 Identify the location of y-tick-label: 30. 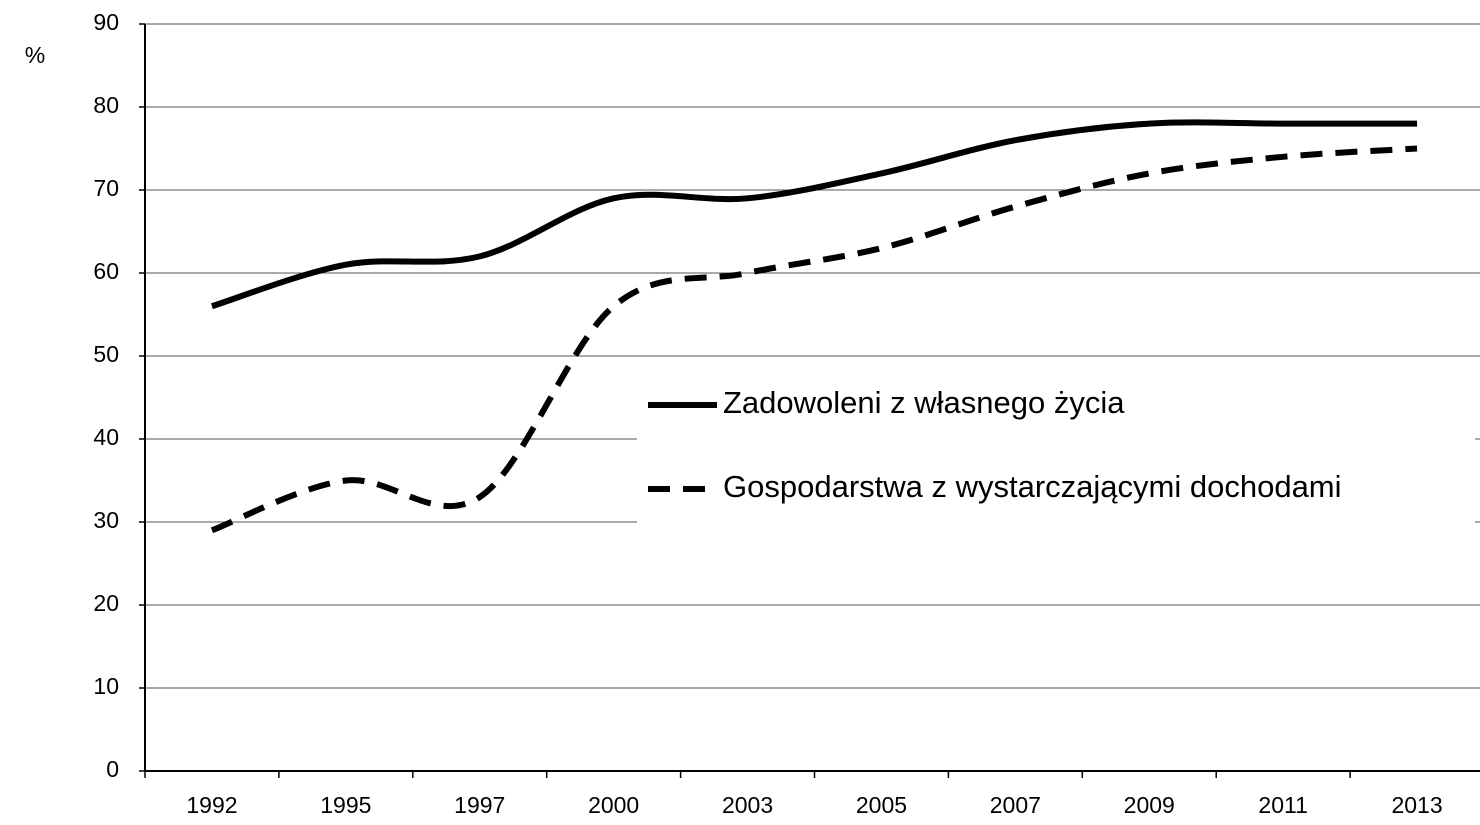
(106, 520).